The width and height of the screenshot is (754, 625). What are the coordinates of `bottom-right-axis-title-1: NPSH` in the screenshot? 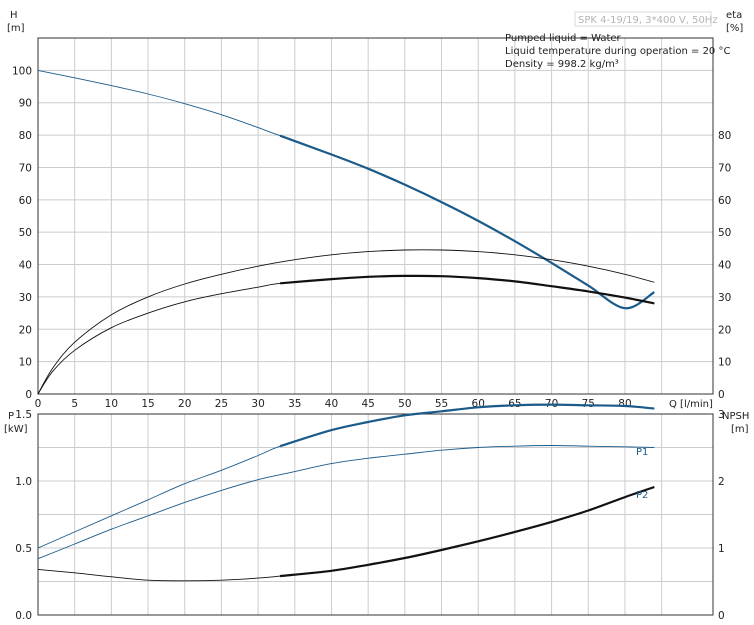 It's located at (735, 416).